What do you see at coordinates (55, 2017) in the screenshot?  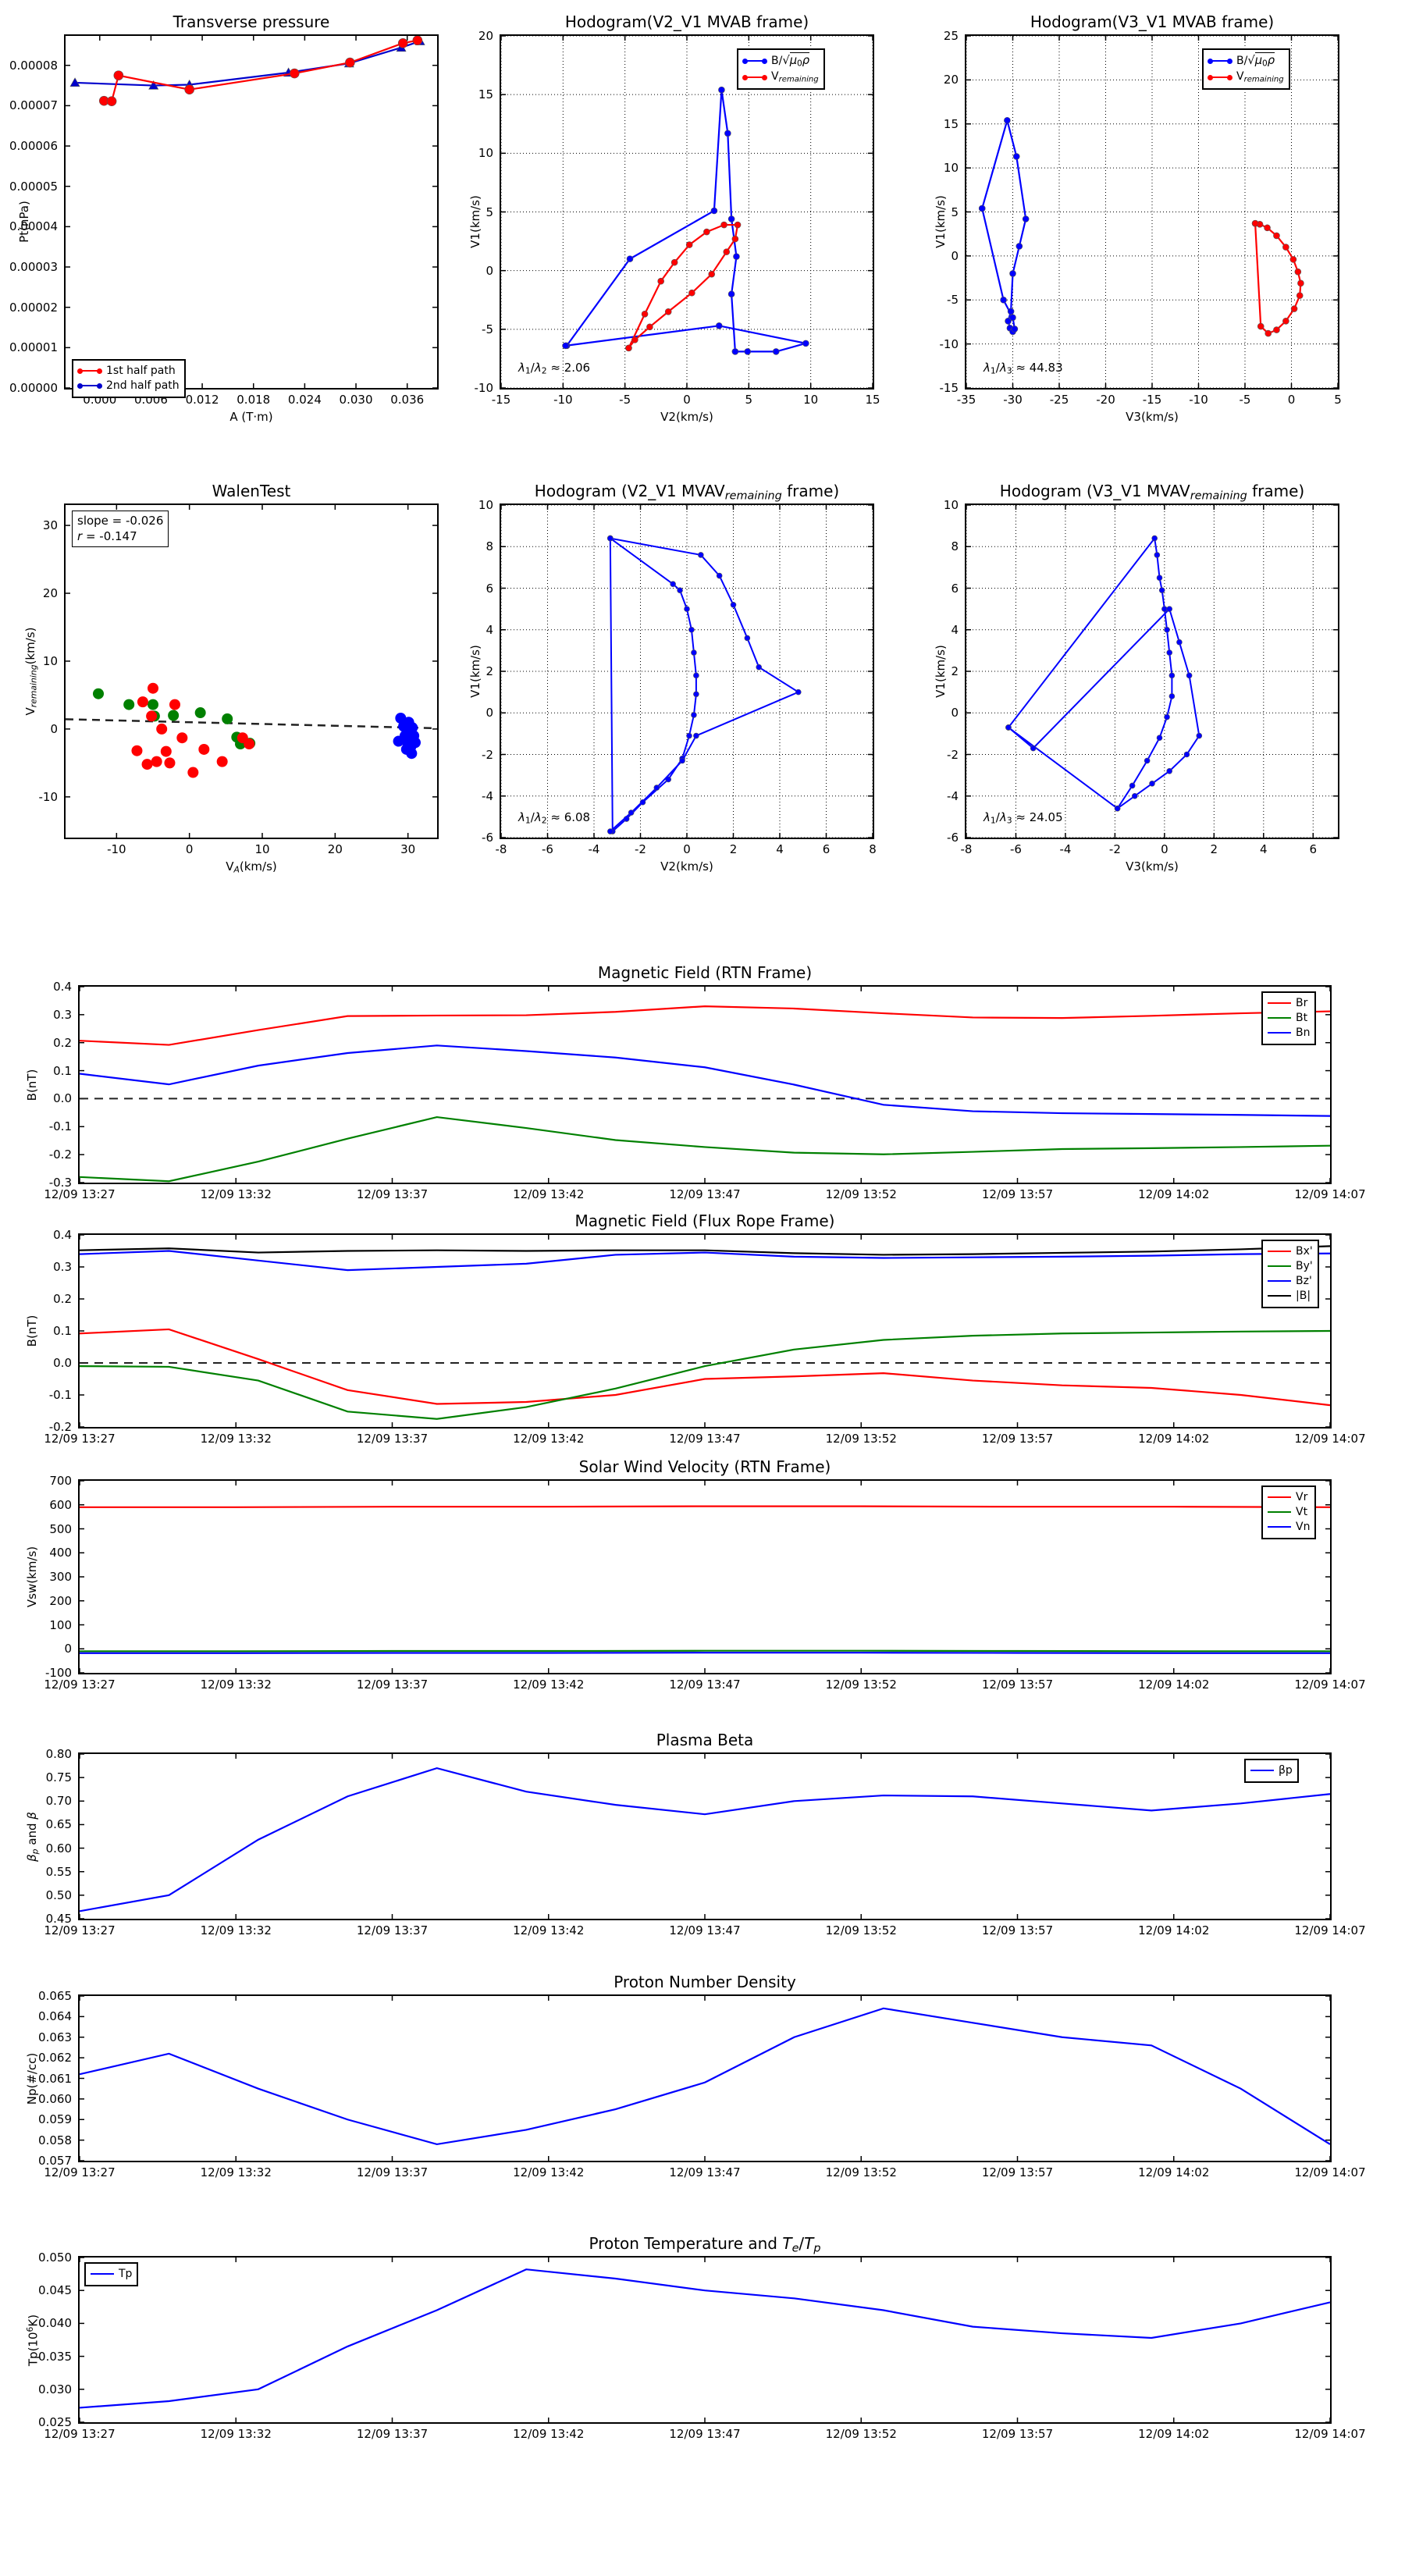 I see `np-ytick: 0.064` at bounding box center [55, 2017].